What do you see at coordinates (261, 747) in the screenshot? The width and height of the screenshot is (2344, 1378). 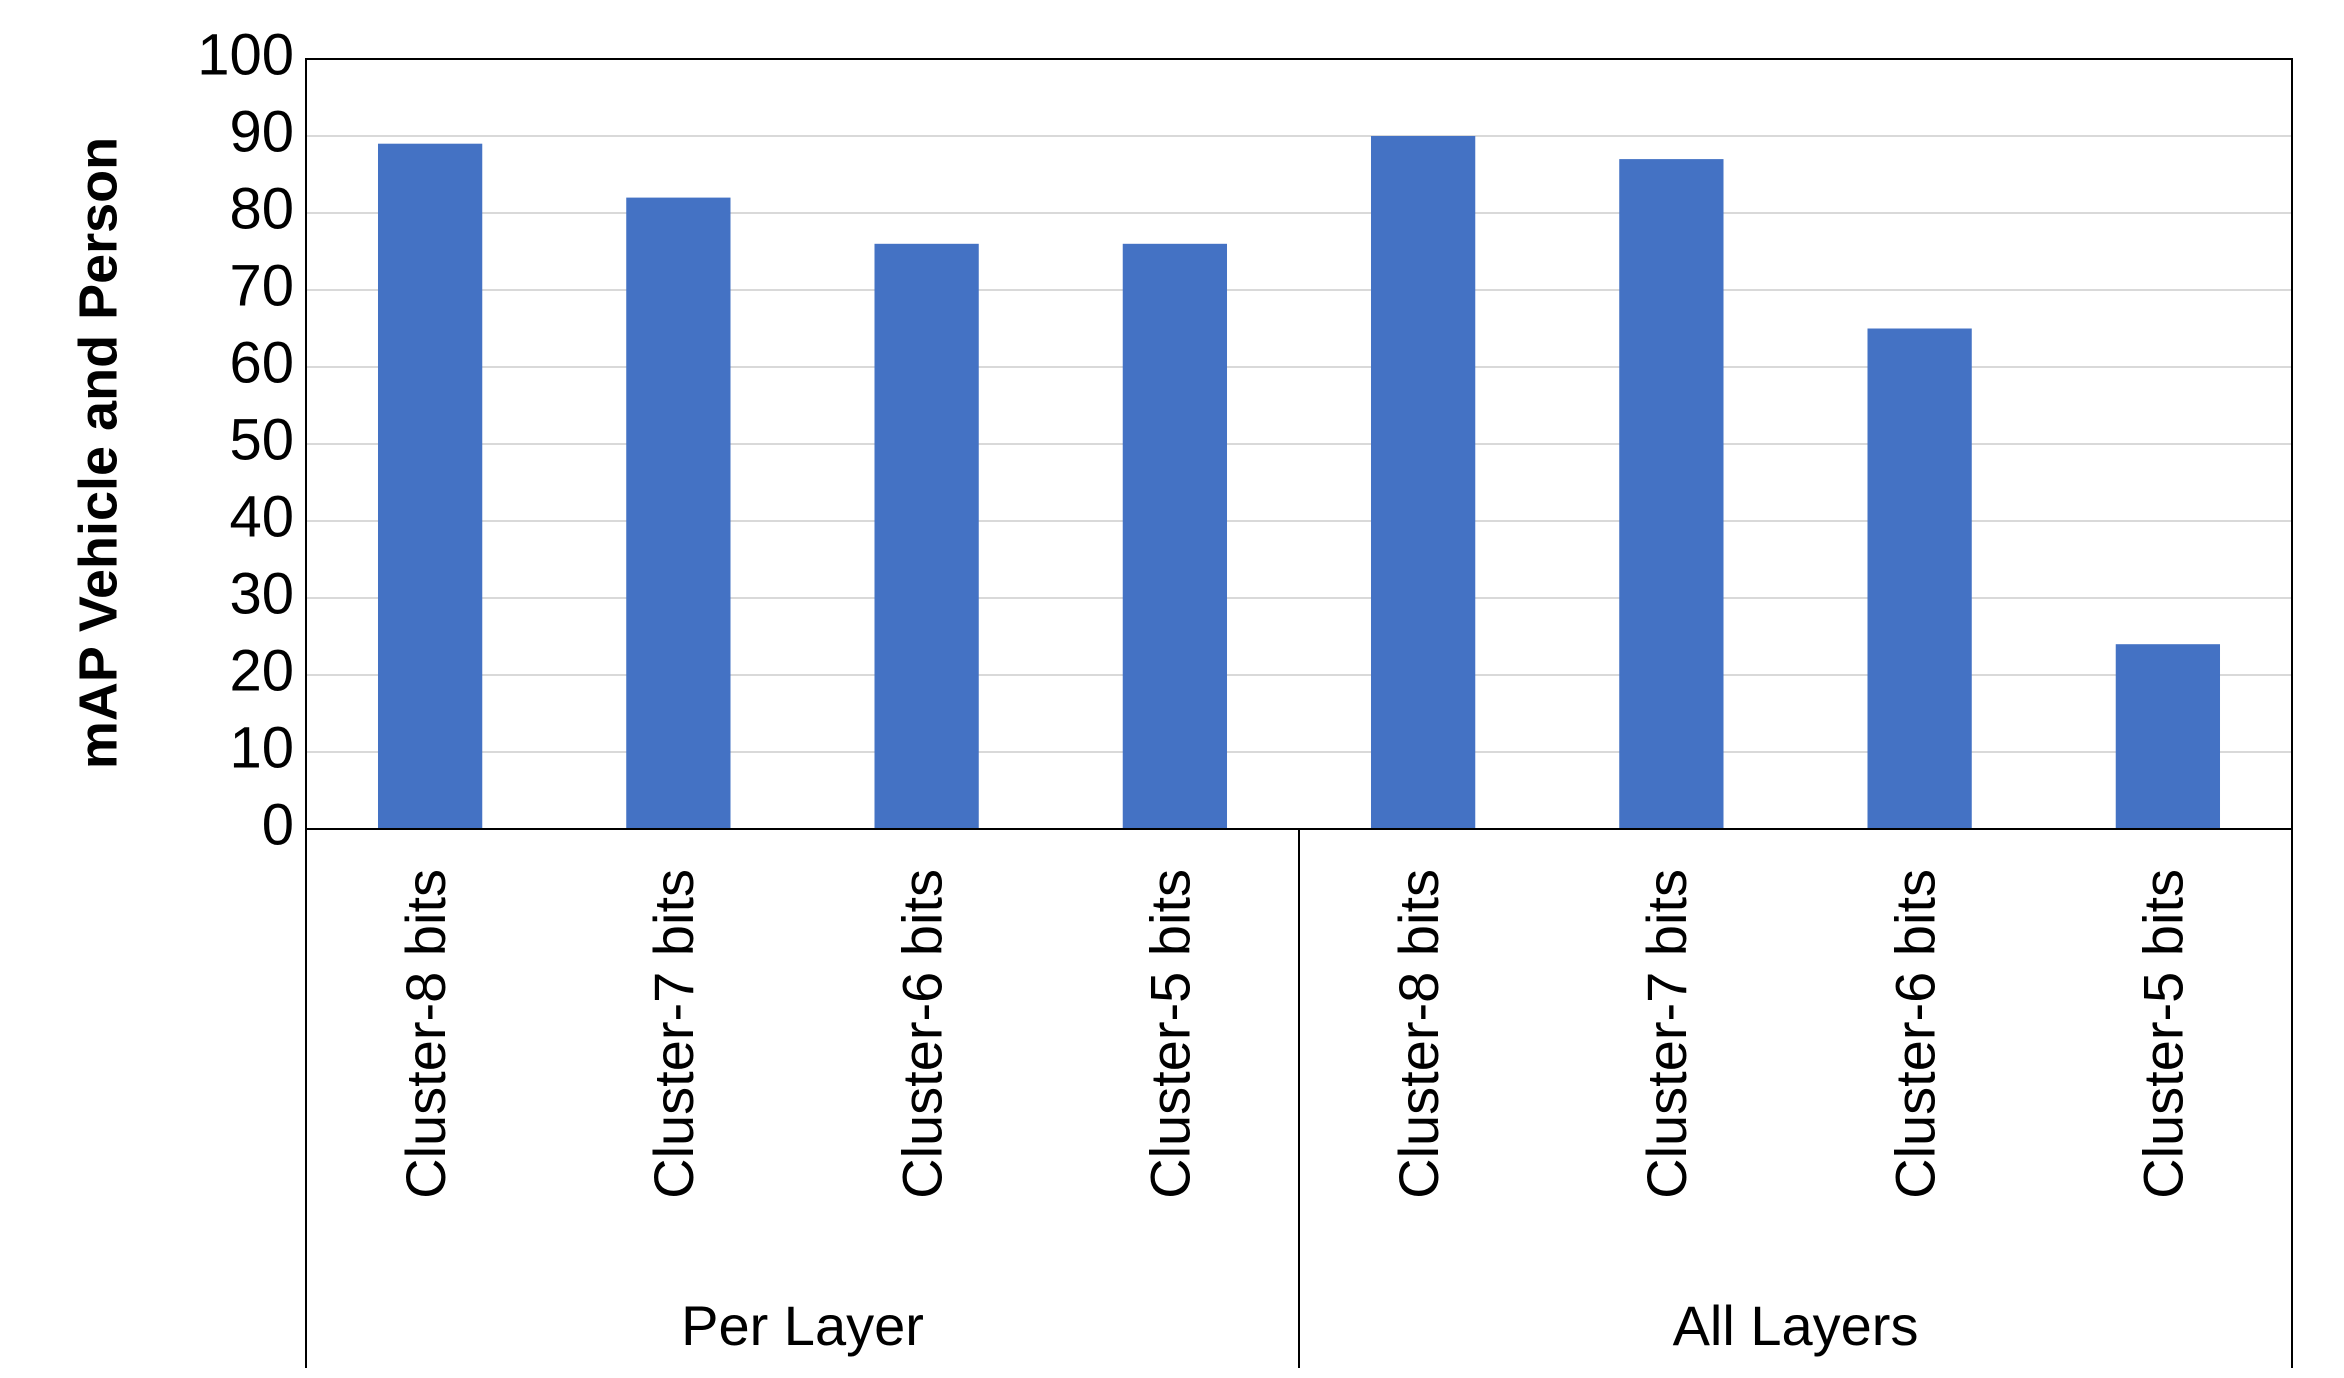 I see `y-tick-label: 10` at bounding box center [261, 747].